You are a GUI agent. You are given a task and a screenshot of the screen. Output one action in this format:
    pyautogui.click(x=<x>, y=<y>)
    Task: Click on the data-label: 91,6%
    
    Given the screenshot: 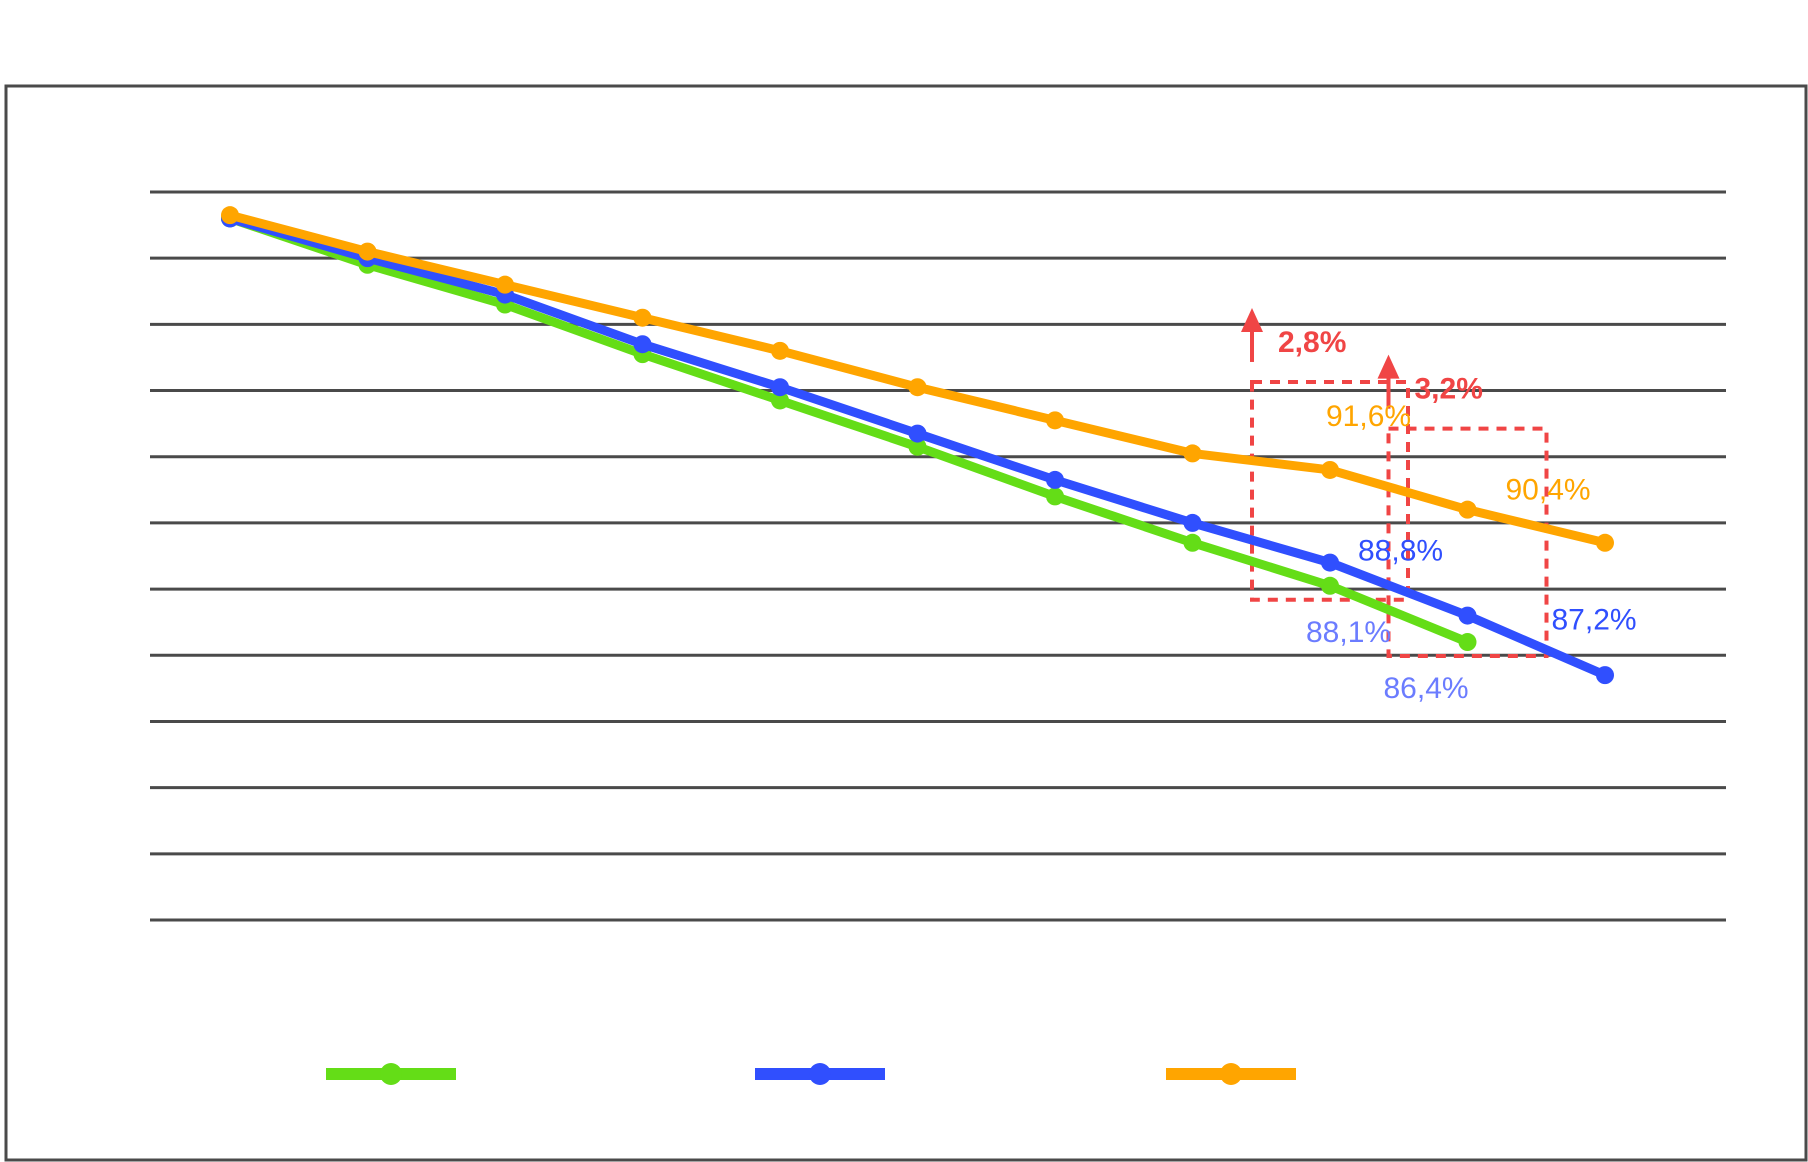 What is the action you would take?
    pyautogui.click(x=1368, y=416)
    